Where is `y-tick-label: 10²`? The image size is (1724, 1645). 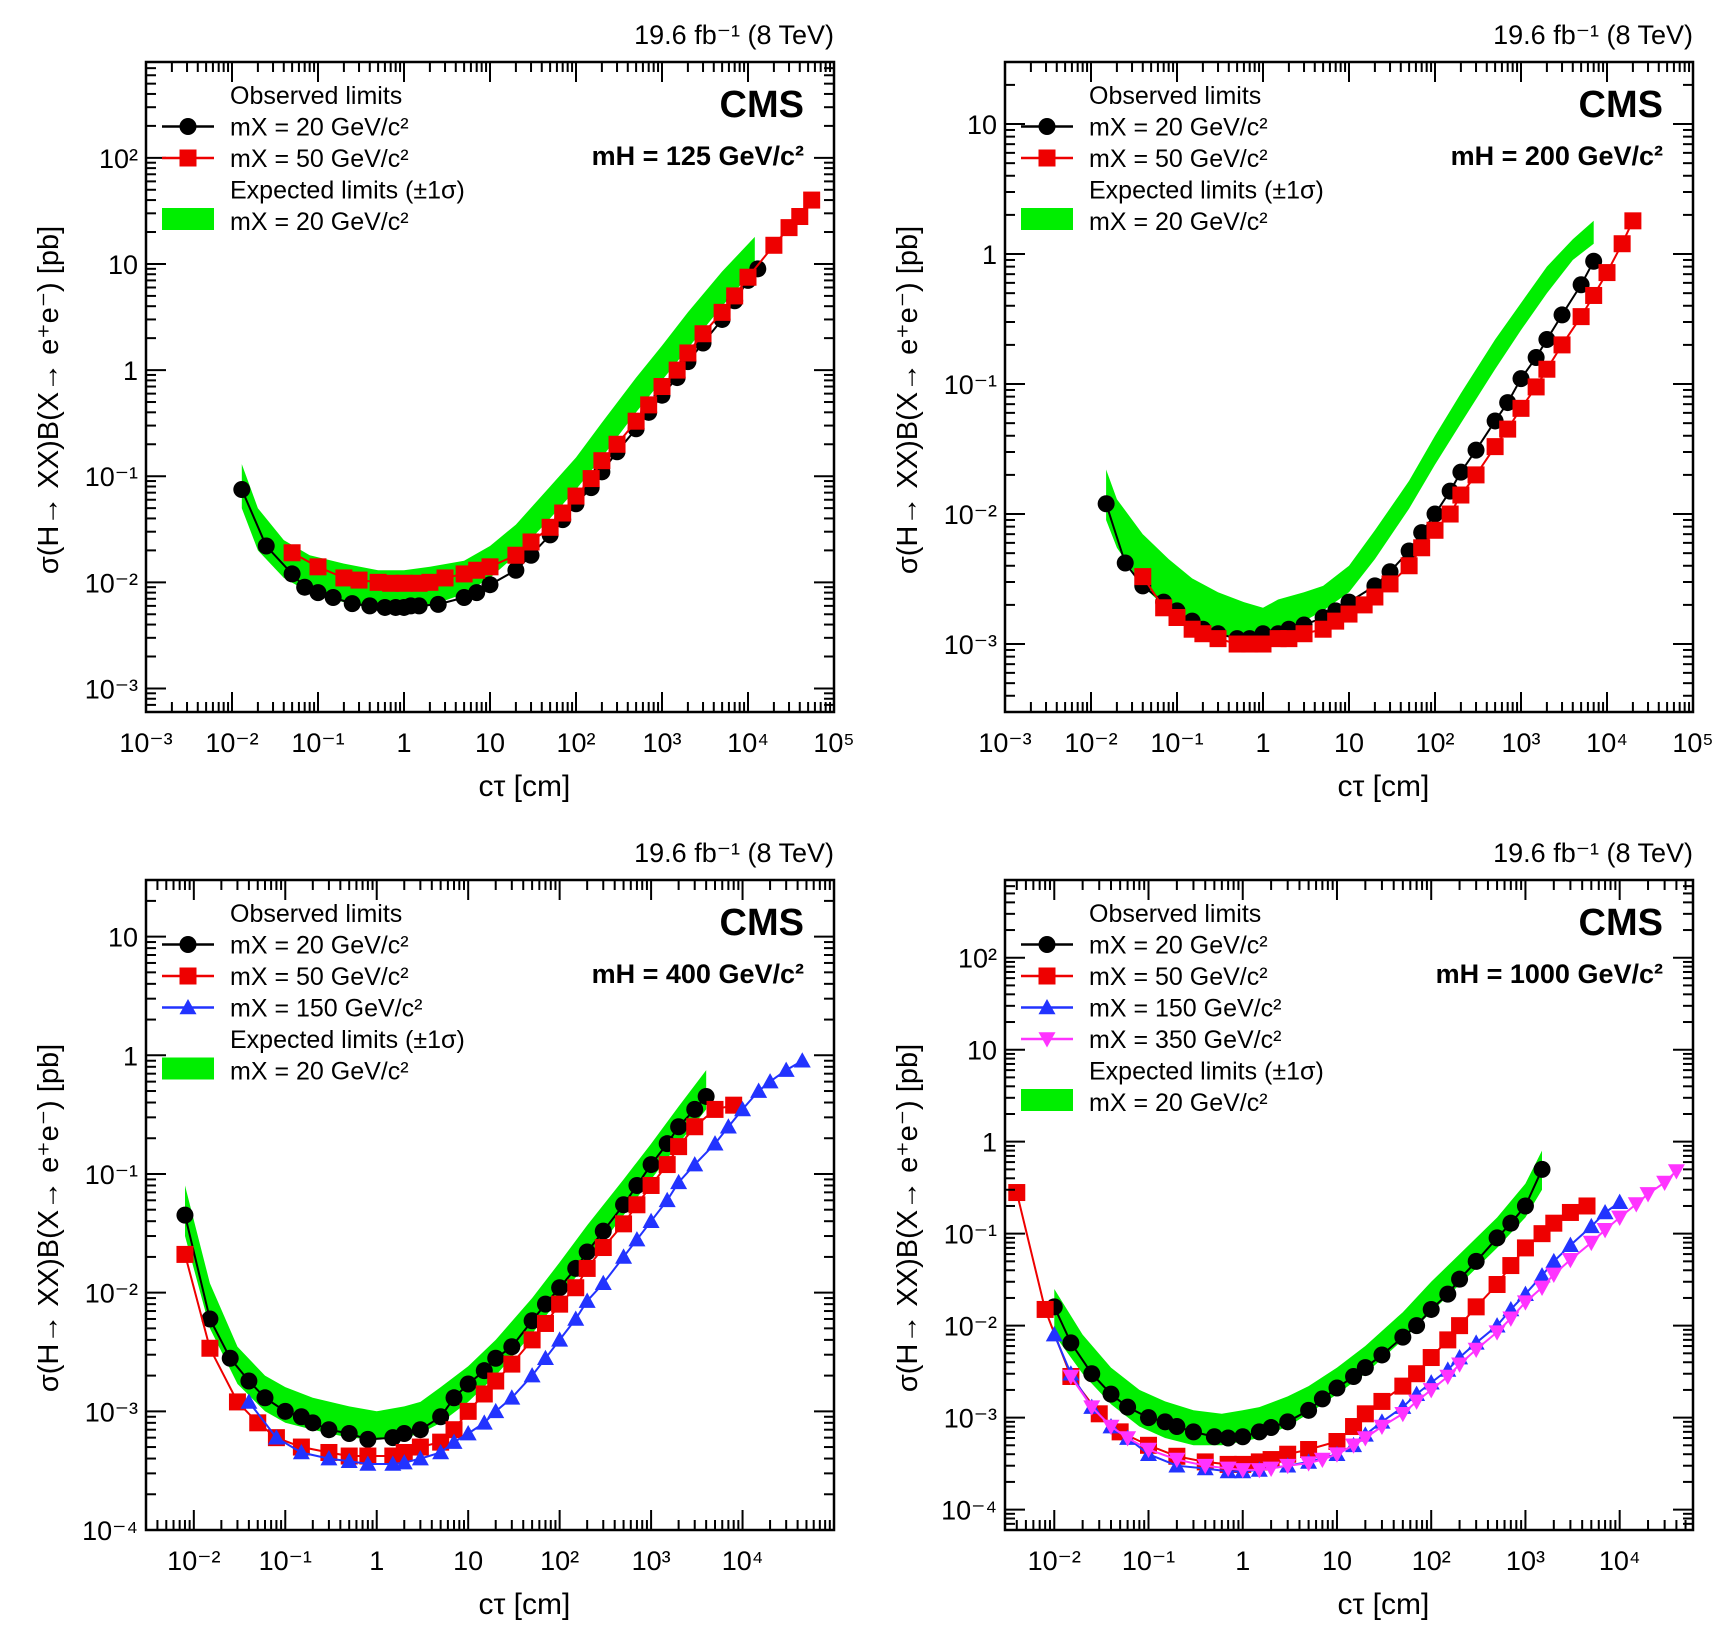
y-tick-label: 10² is located at coordinates (977, 959).